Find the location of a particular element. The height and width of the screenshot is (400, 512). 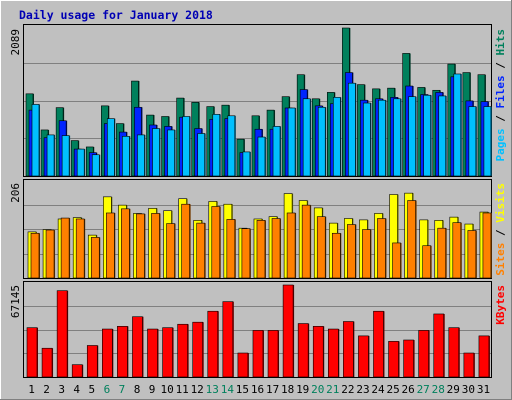

x-tick-label-day-1: 1 is located at coordinates (31, 389).